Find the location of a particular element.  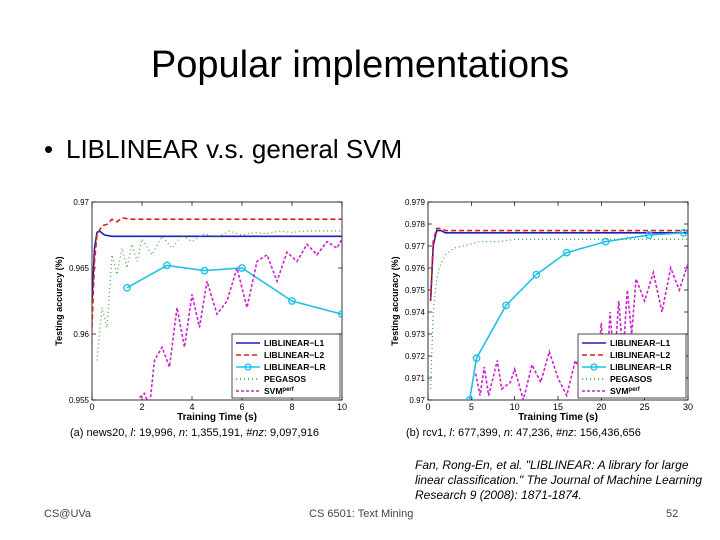

bullet-item: • LIBLINEAR v.s. general SVM is located at coordinates (223, 149).